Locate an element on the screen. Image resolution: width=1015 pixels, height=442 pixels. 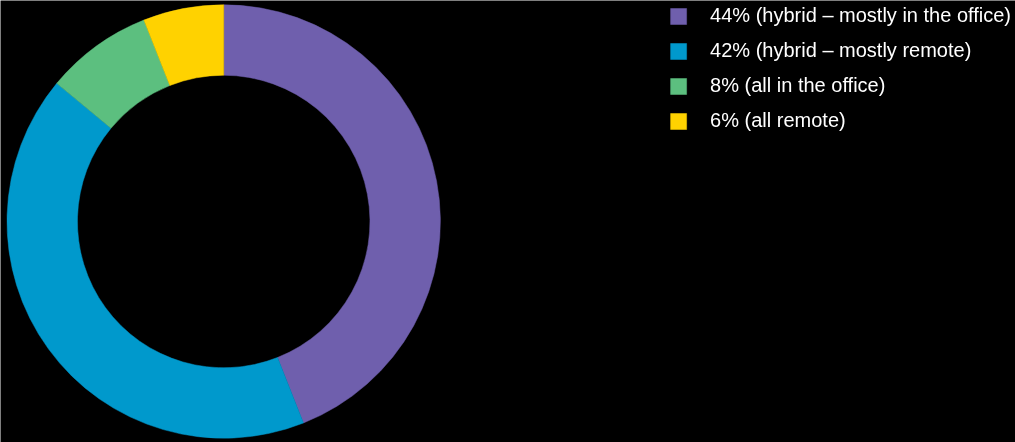
legend-label: 8% (all in the office) is located at coordinates (798, 85).